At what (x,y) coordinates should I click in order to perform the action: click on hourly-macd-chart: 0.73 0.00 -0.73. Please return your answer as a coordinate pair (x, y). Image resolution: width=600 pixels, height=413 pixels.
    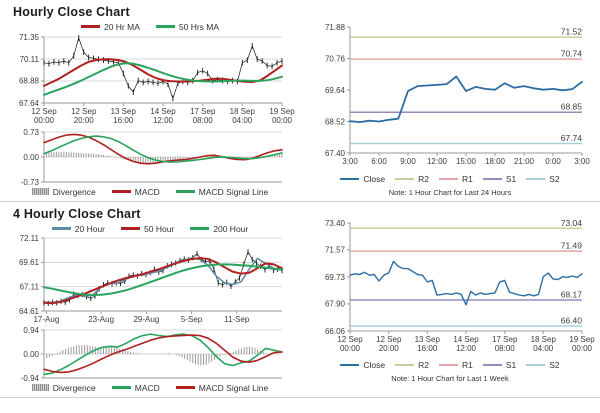
    Looking at the image, I should click on (152, 157).